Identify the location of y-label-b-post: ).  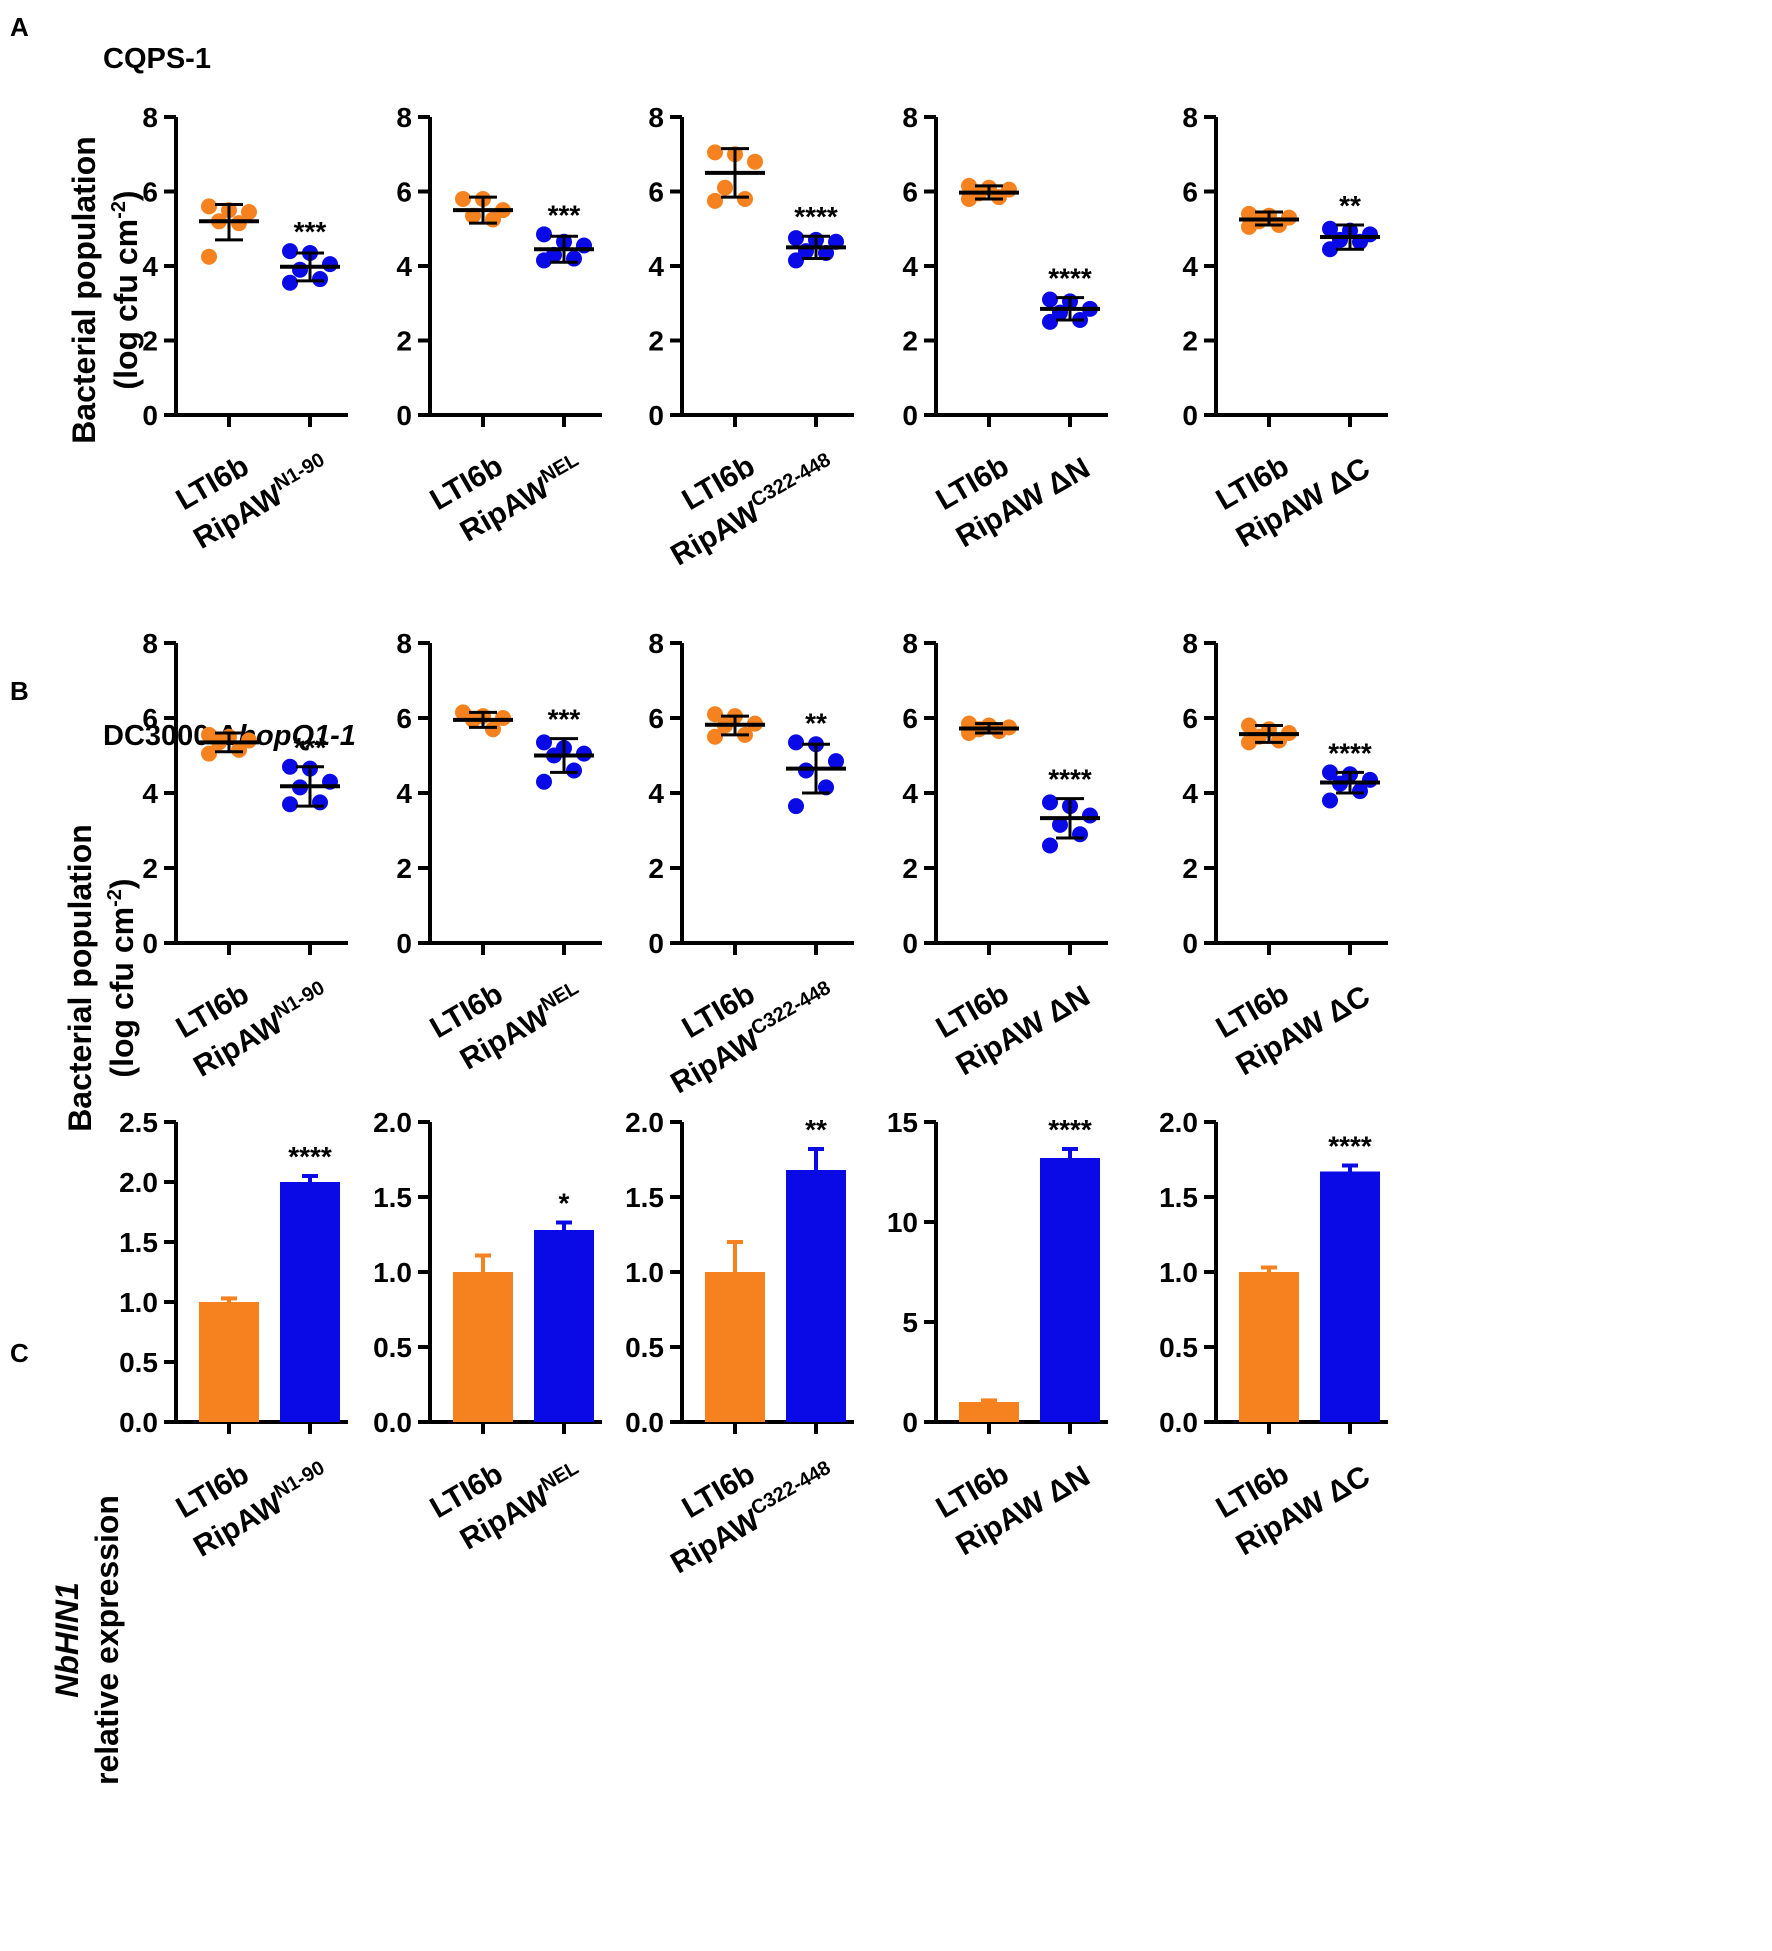
(122, 883).